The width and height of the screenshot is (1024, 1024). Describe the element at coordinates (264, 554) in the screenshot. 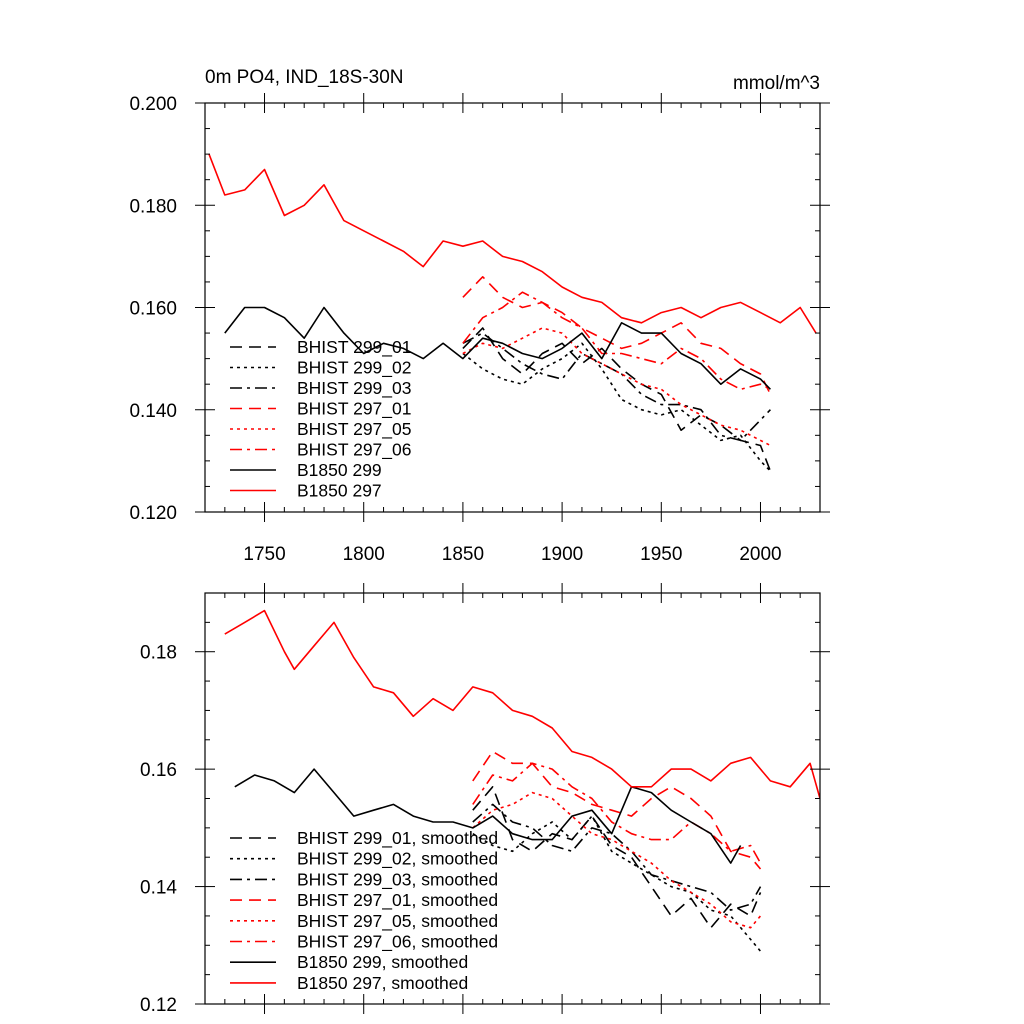

I see `x-tick-label: 1750` at that location.